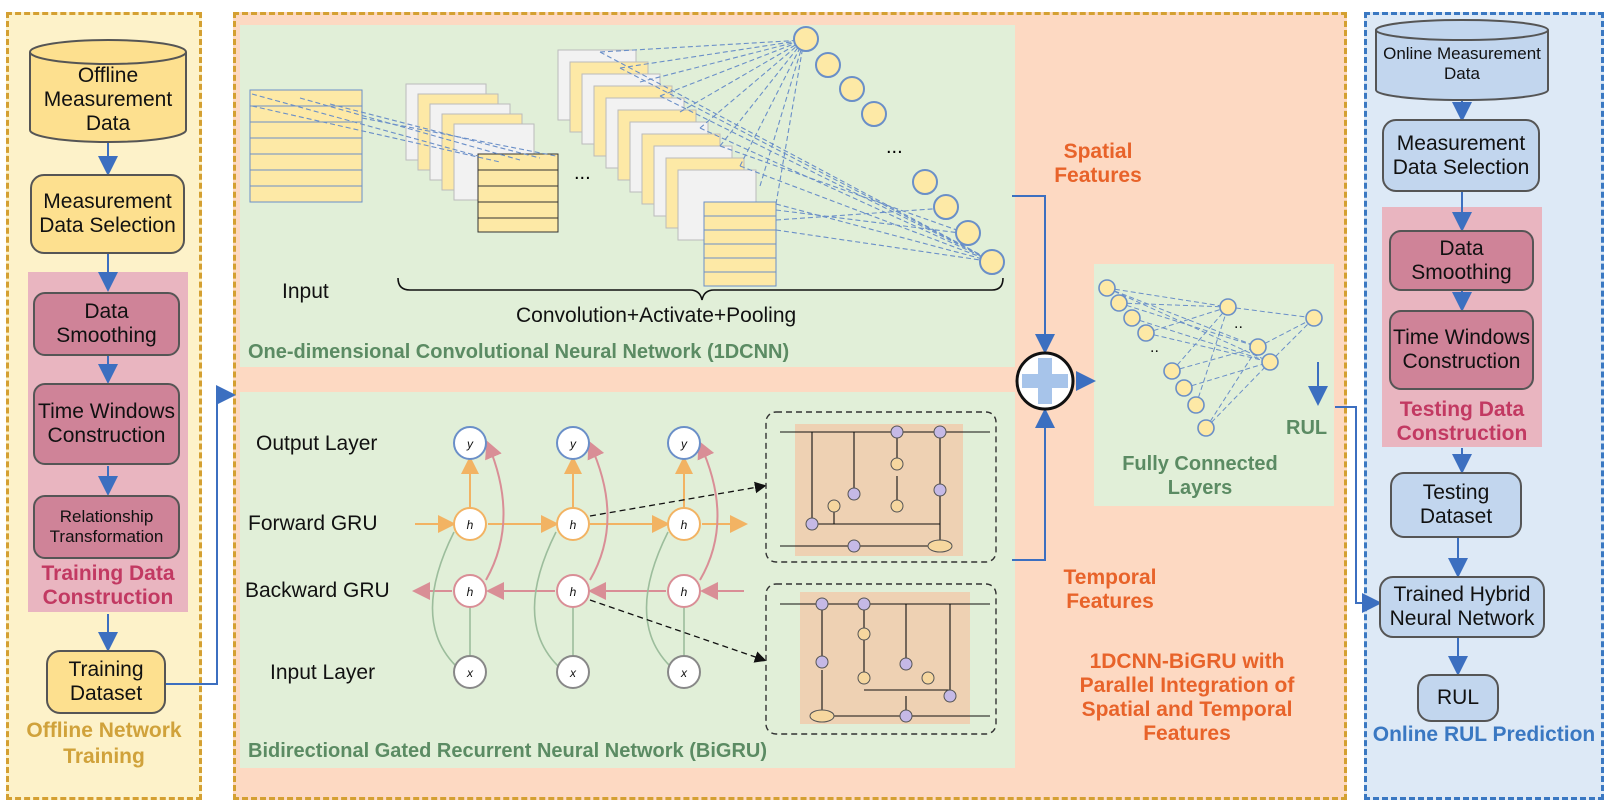  What do you see at coordinates (106, 682) in the screenshot?
I see `training-dataset-box: Training Dataset` at bounding box center [106, 682].